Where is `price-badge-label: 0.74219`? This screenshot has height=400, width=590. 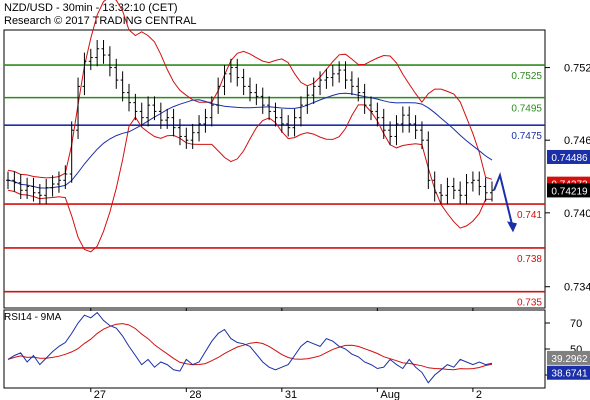 price-badge-label: 0.74219 is located at coordinates (569, 191).